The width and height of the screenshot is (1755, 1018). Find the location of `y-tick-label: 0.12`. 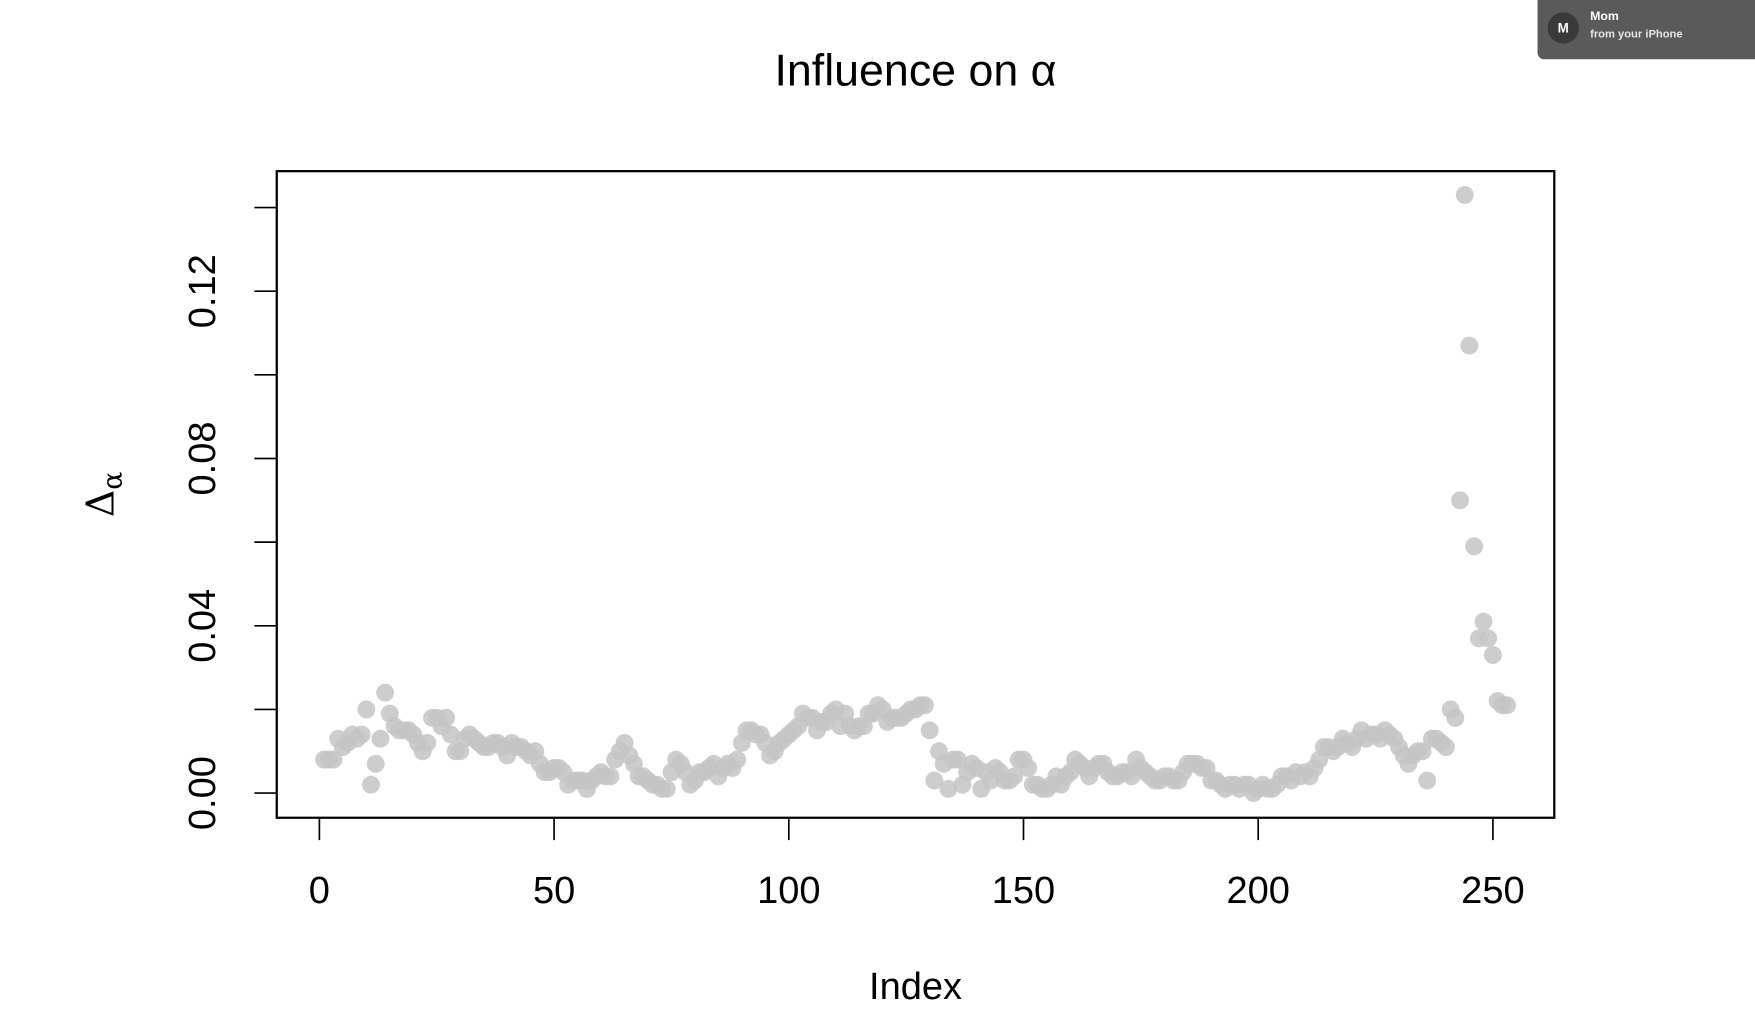

y-tick-label: 0.12 is located at coordinates (203, 291).